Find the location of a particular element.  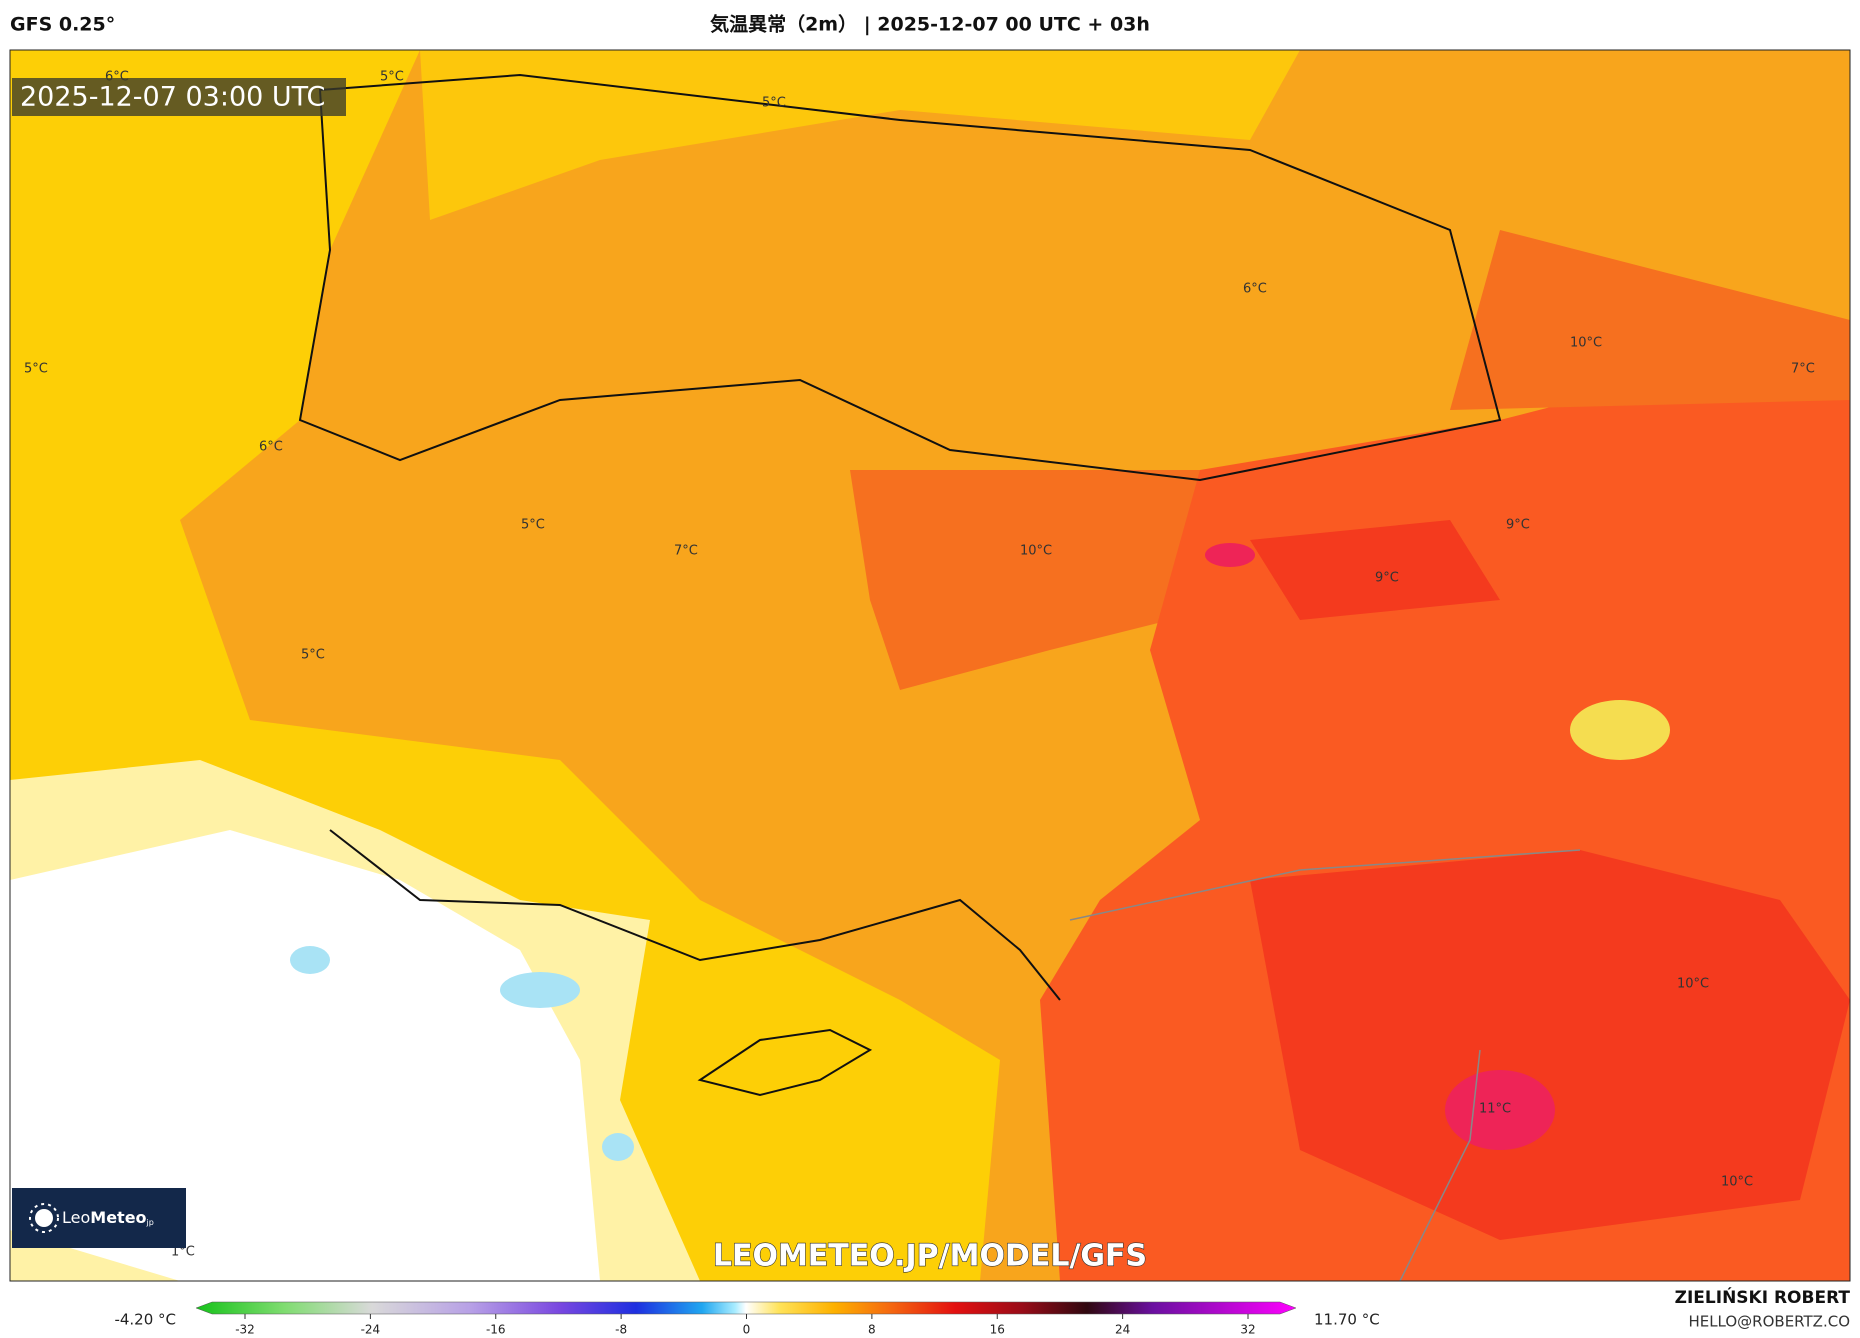

colorbar: -32 -24 -16 -8 0 8 16 24 32 is located at coordinates (746, 1319).